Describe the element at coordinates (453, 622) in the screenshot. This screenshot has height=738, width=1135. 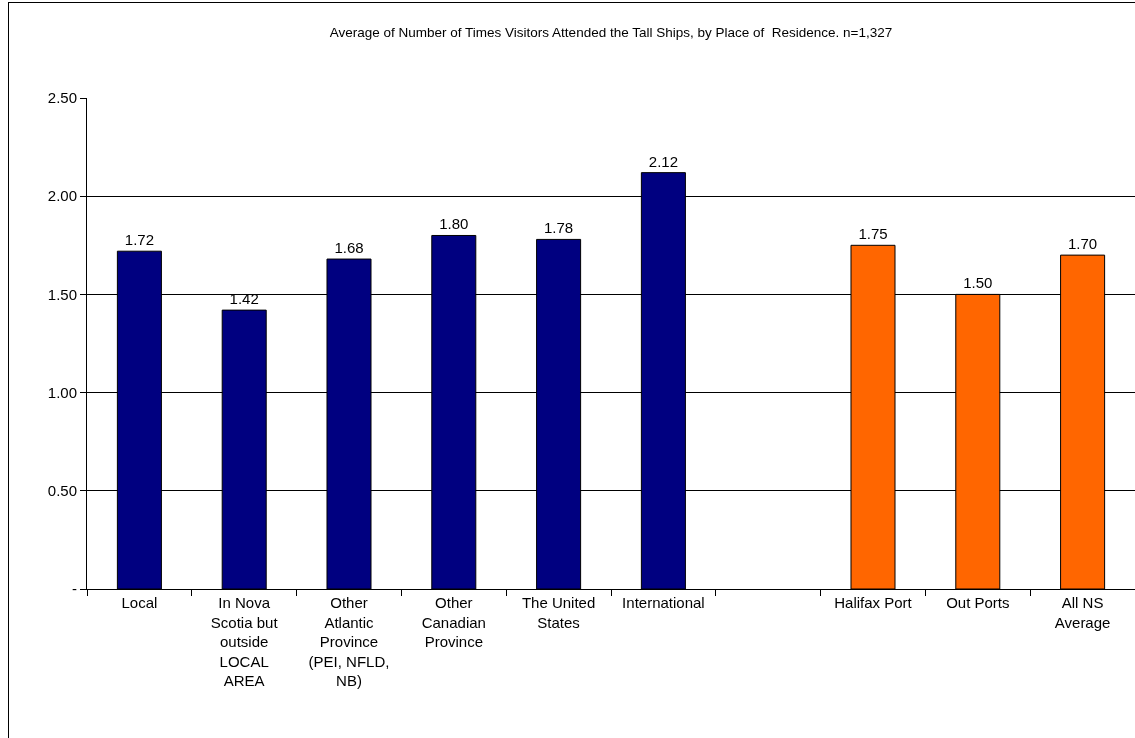
I see `x-tick-label: Other Canadian Province` at that location.